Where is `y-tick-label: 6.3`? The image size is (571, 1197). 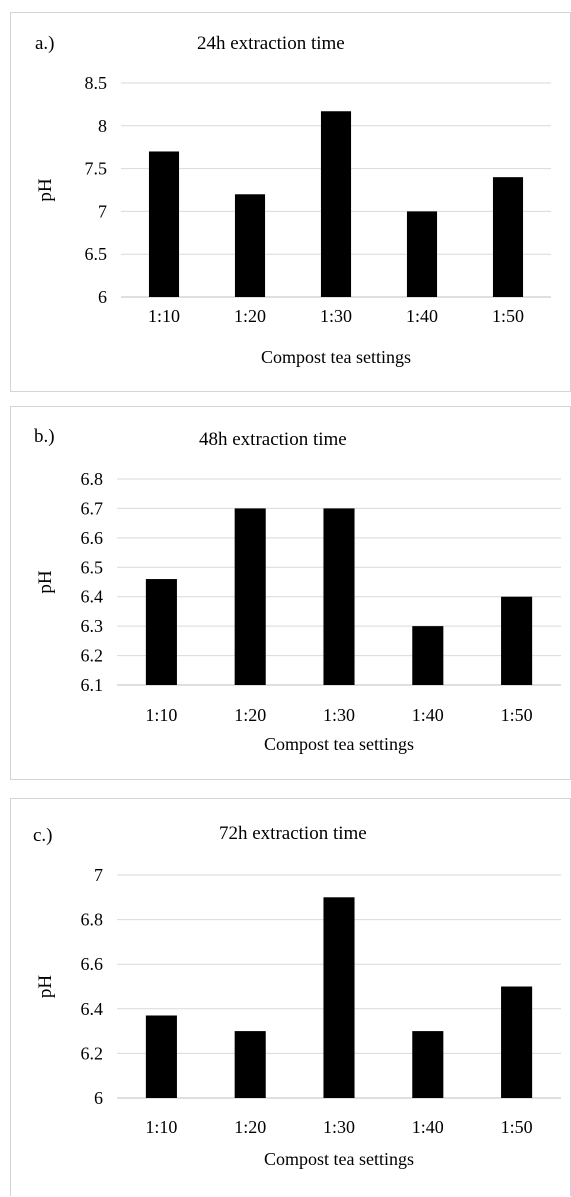
y-tick-label: 6.3 is located at coordinates (92, 626).